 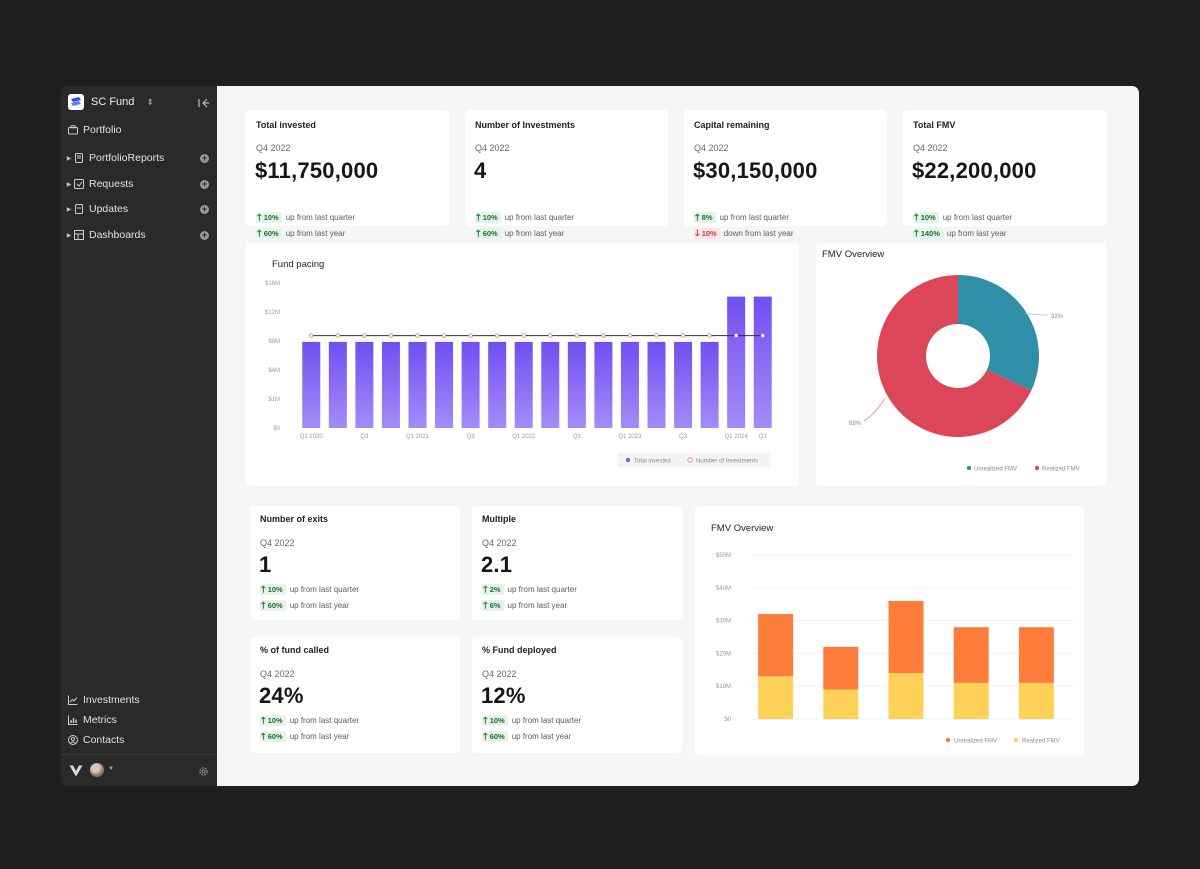 What do you see at coordinates (97, 770) in the screenshot?
I see `avatar` at bounding box center [97, 770].